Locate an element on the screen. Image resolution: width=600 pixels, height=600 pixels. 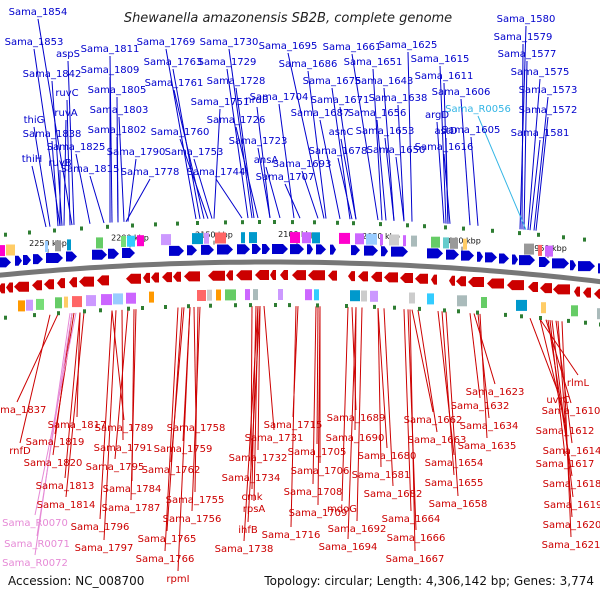
gene-label-rpsa: rpsA is located at coordinates (254, 509).